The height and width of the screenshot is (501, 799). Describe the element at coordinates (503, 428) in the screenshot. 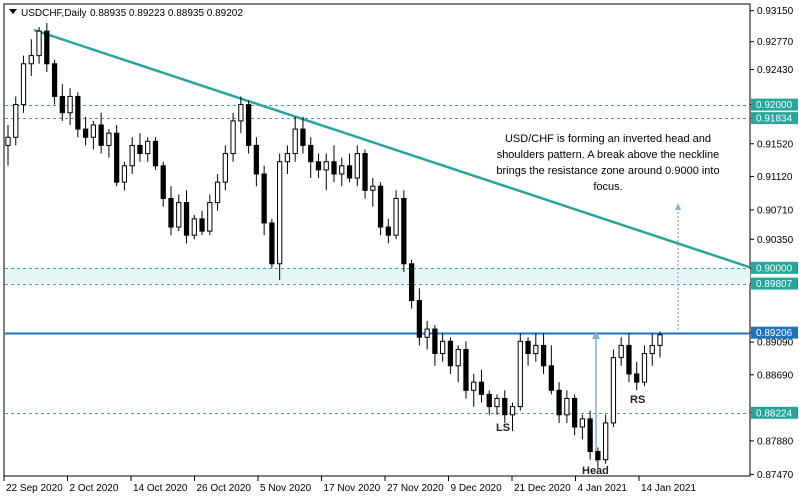

I see `left-shoulder-label: LS` at that location.